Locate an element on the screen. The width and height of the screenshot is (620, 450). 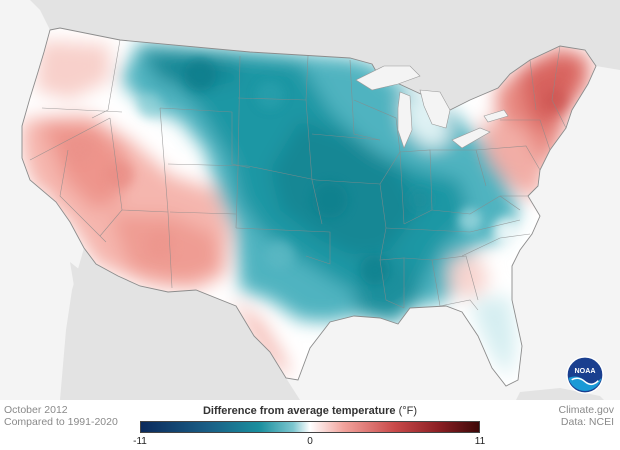
baseline-period: Compared to 1991-2020 is located at coordinates (61, 422).